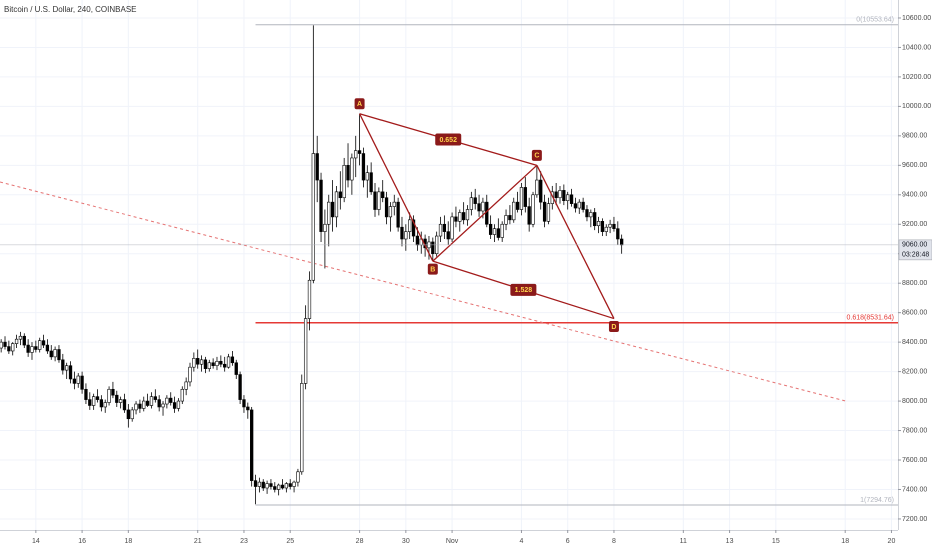 The height and width of the screenshot is (550, 932). What do you see at coordinates (892, 541) in the screenshot?
I see `x-tick-label: 20` at bounding box center [892, 541].